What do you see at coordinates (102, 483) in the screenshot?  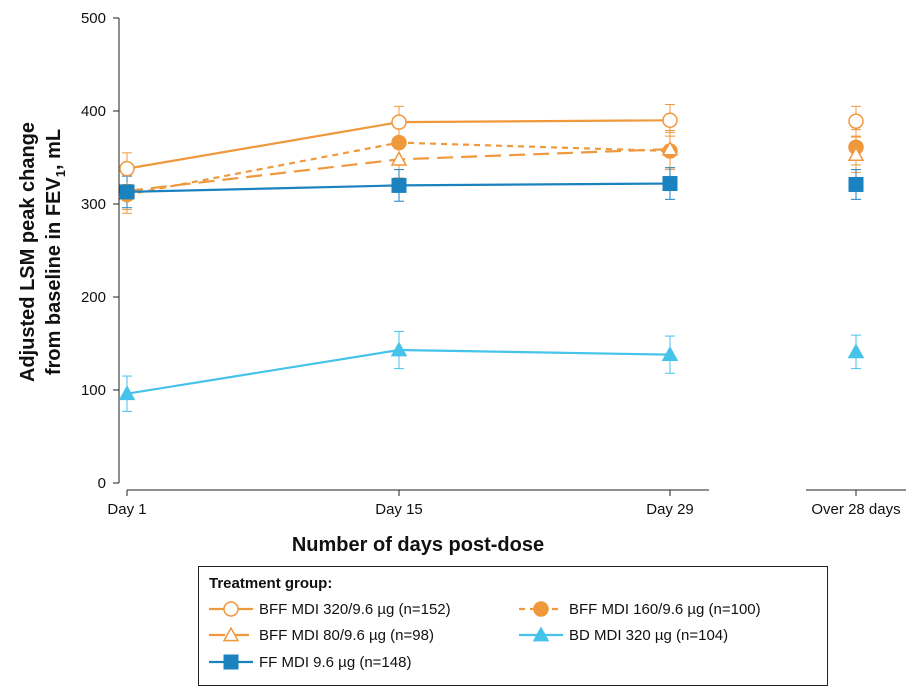 I see `y-tick-label: 0` at bounding box center [102, 483].